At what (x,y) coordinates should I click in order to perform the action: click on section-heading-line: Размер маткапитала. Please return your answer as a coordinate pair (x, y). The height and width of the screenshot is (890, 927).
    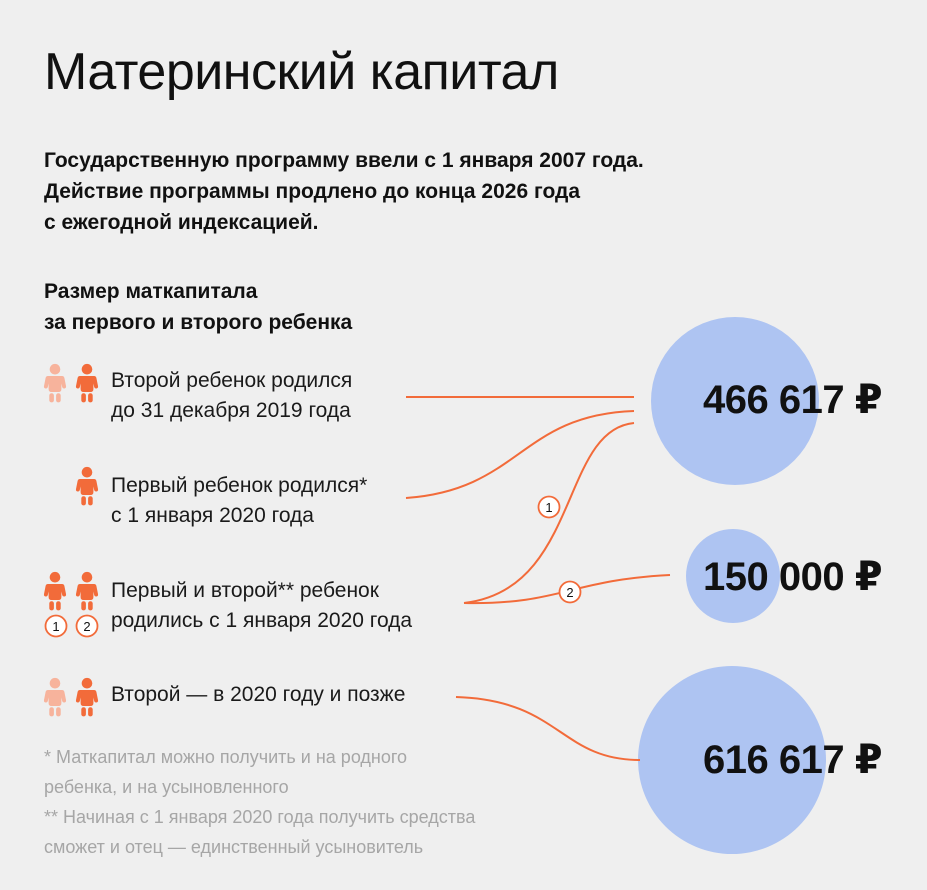
    Looking at the image, I should click on (151, 291).